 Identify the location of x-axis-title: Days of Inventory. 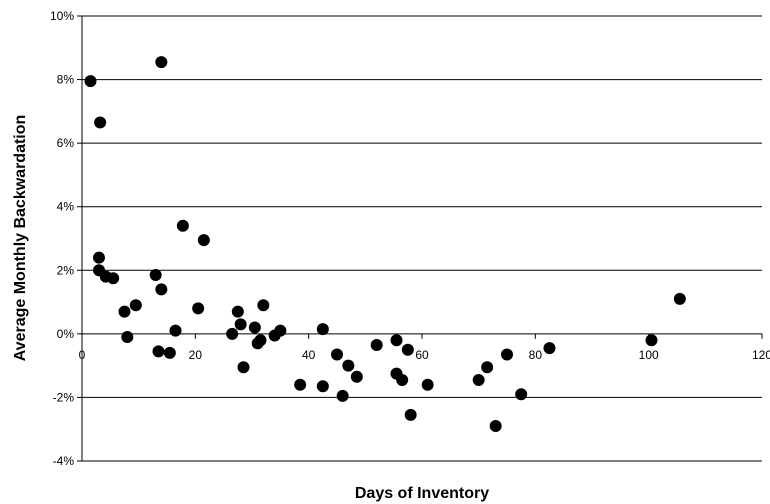
(422, 493).